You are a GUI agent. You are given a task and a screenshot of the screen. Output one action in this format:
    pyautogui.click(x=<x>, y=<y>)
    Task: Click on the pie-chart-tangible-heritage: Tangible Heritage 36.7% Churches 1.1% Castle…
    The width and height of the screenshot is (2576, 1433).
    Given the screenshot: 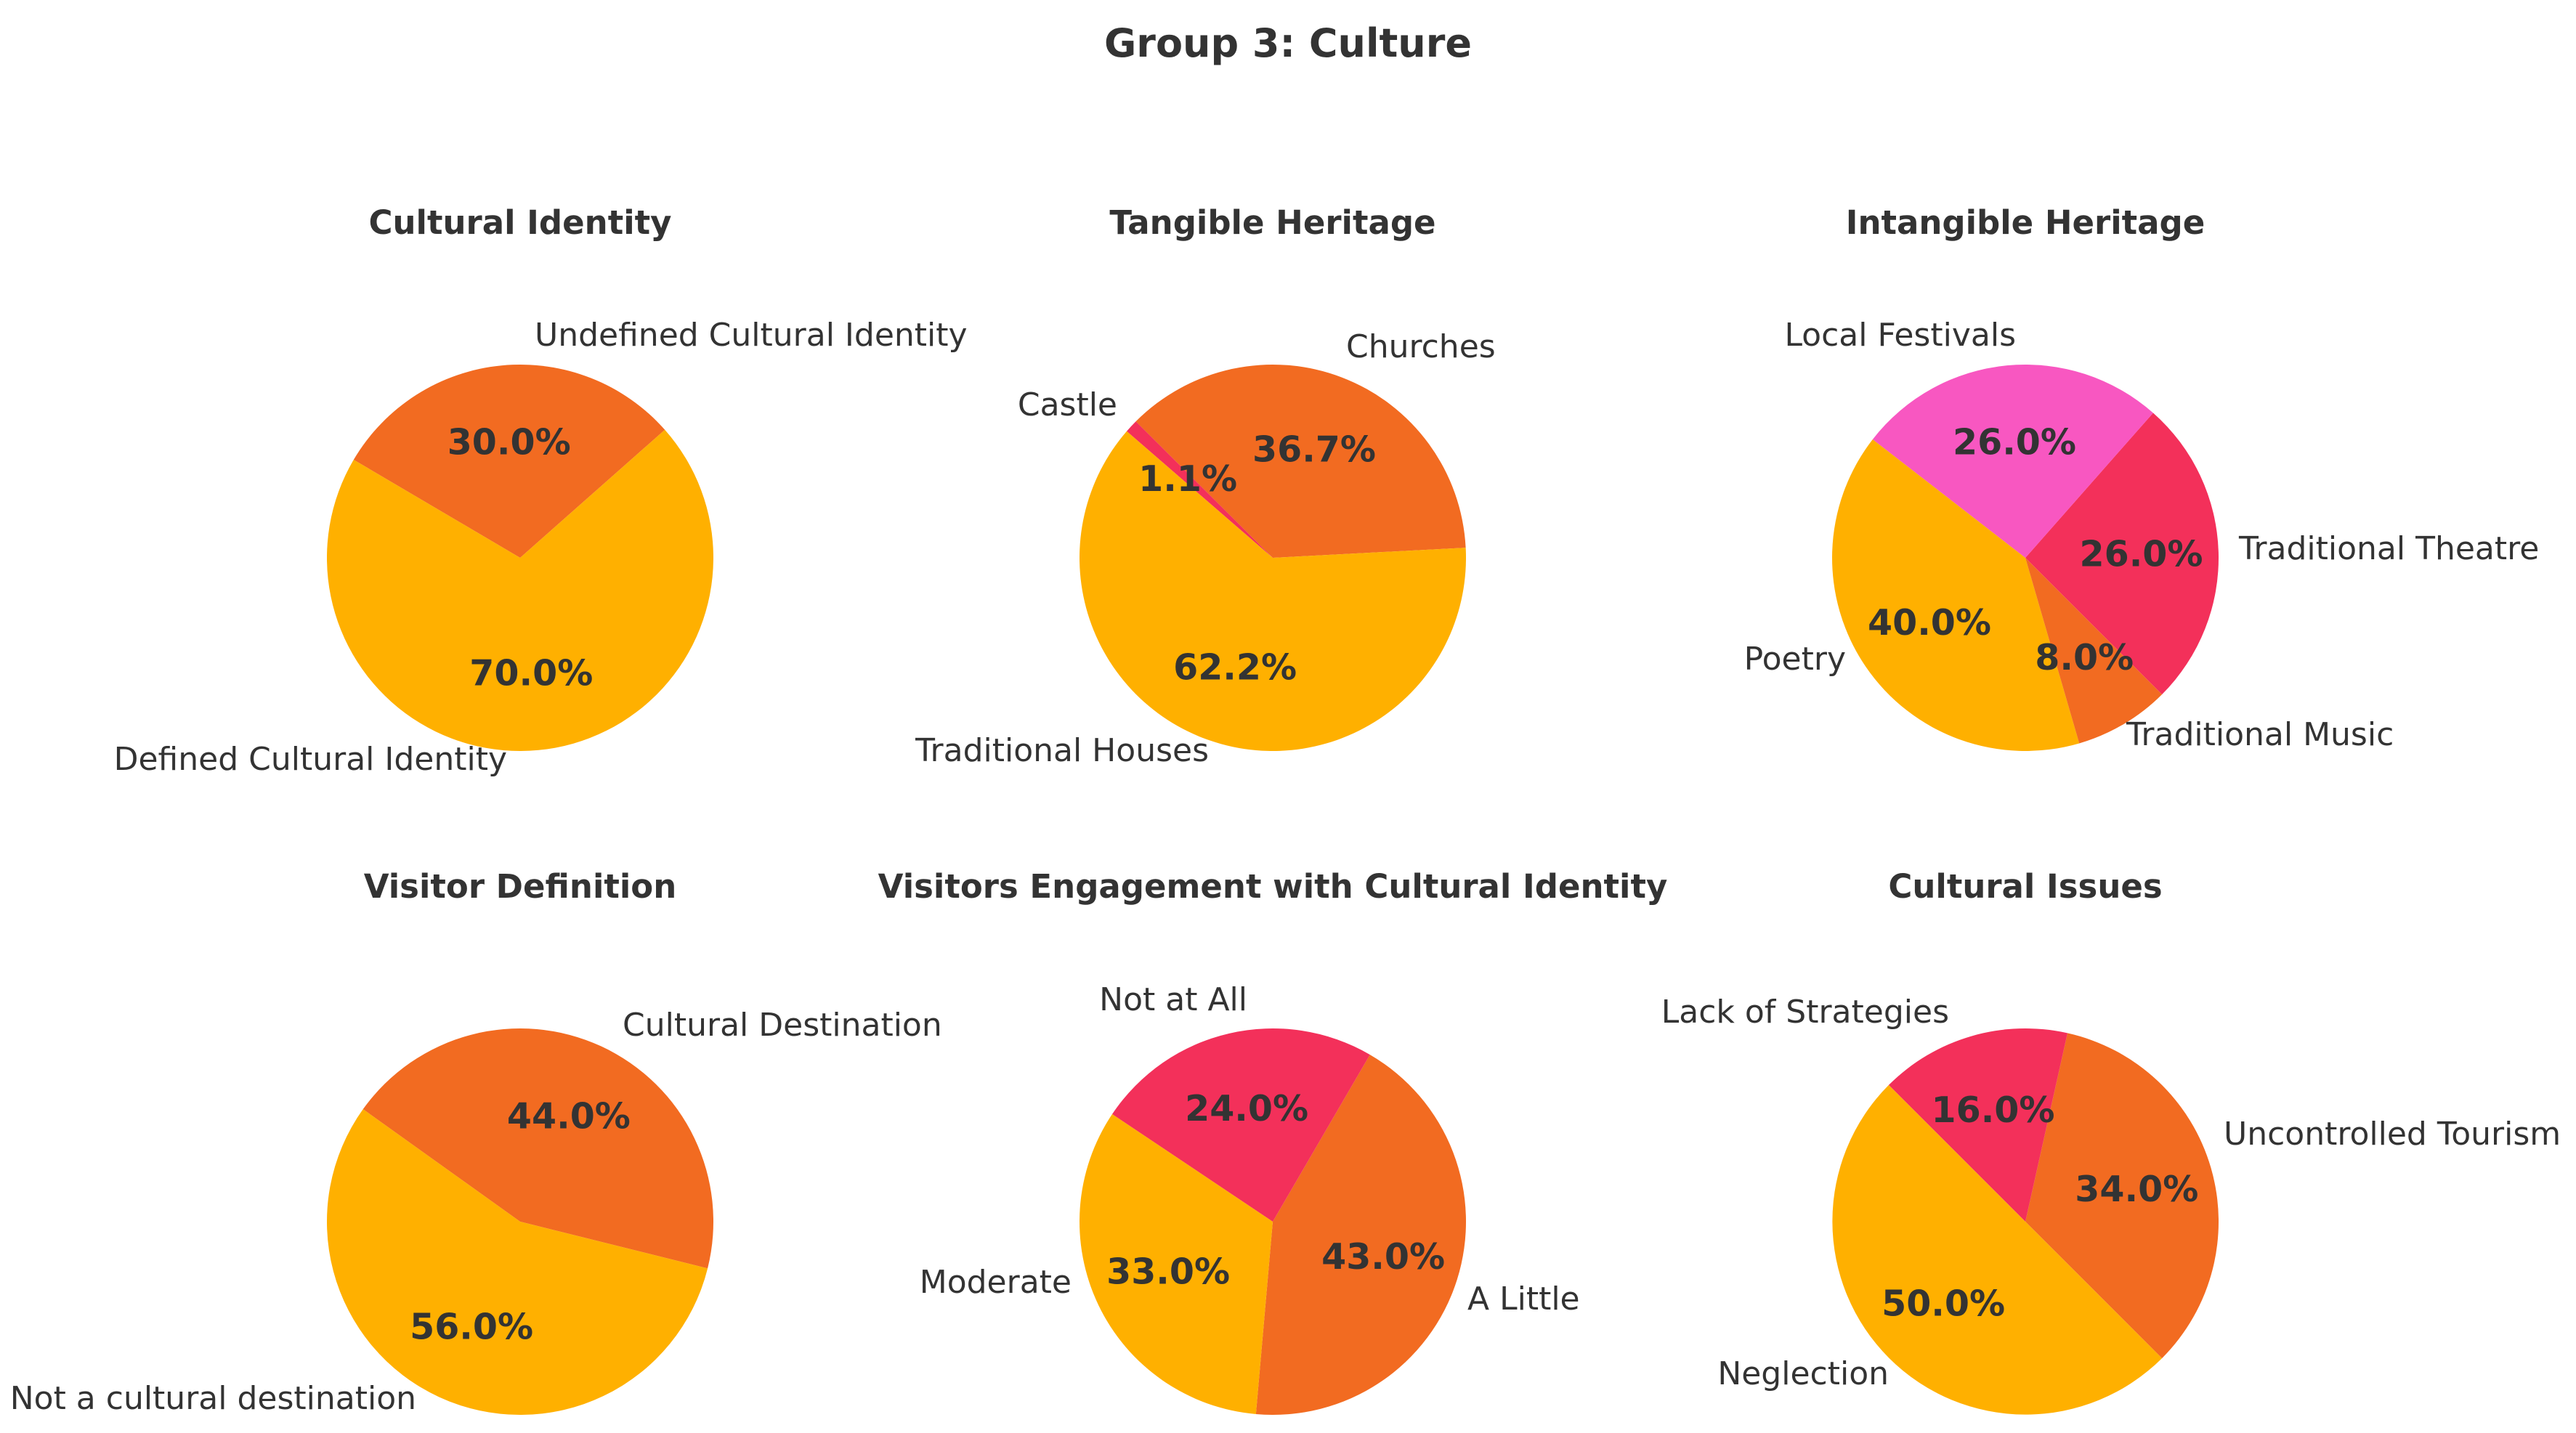 What is the action you would take?
    pyautogui.click(x=1205, y=486)
    